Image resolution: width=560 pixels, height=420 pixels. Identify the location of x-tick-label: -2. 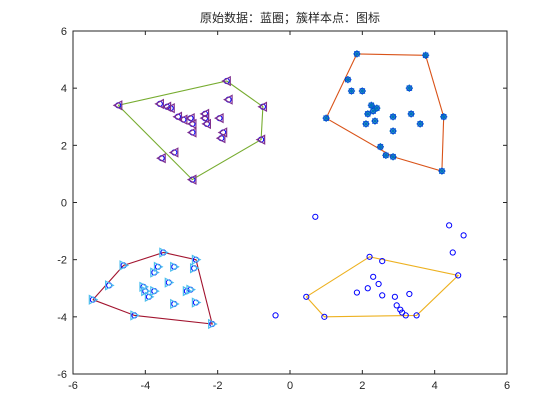
(218, 386).